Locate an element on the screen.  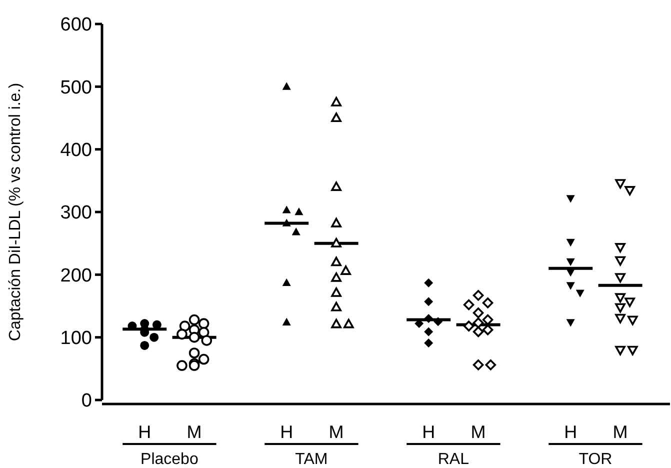
y-axis-title: Captación DiI-LDL (% vs control i.e.) is located at coordinates (15, 212).